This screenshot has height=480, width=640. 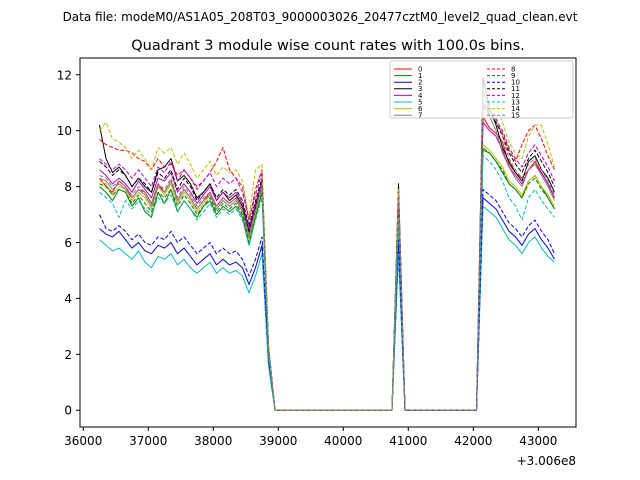 What do you see at coordinates (473, 441) in the screenshot?
I see `x-tick-label: 42000` at bounding box center [473, 441].